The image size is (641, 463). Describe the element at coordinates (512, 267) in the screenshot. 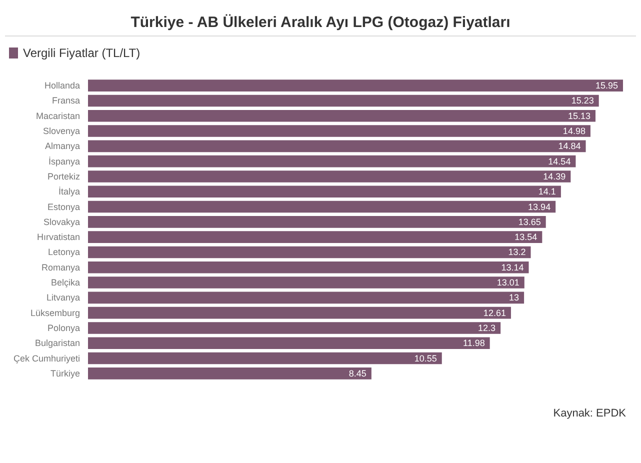

I see `data-label: 13.14` at that location.